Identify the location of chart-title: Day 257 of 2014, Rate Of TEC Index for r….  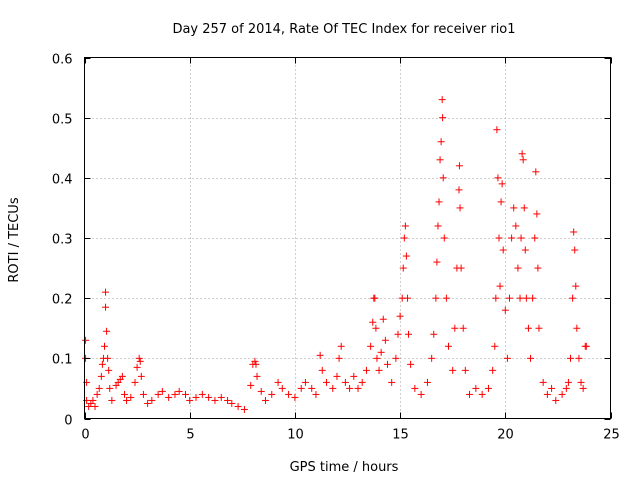
(343, 29).